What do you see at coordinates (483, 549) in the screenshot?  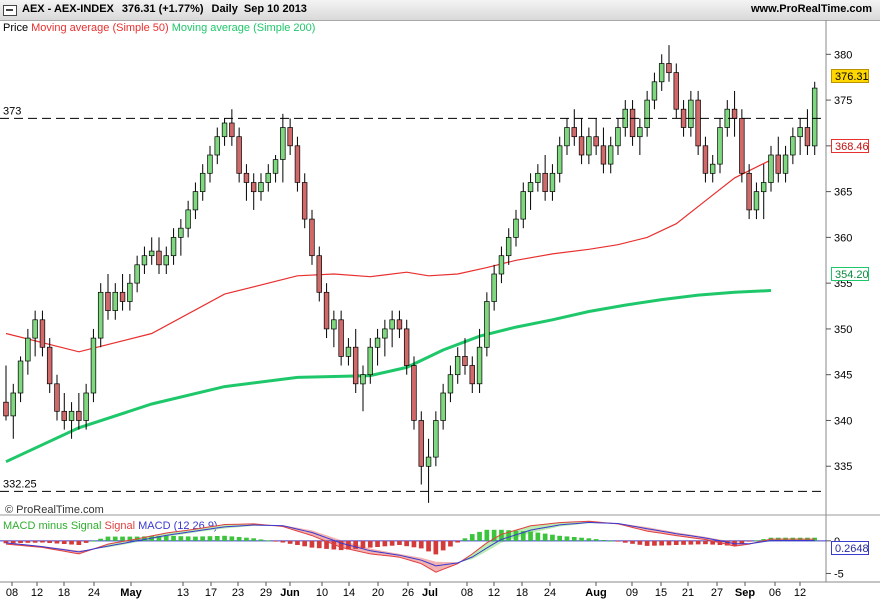 I see `macd-fill` at bounding box center [483, 549].